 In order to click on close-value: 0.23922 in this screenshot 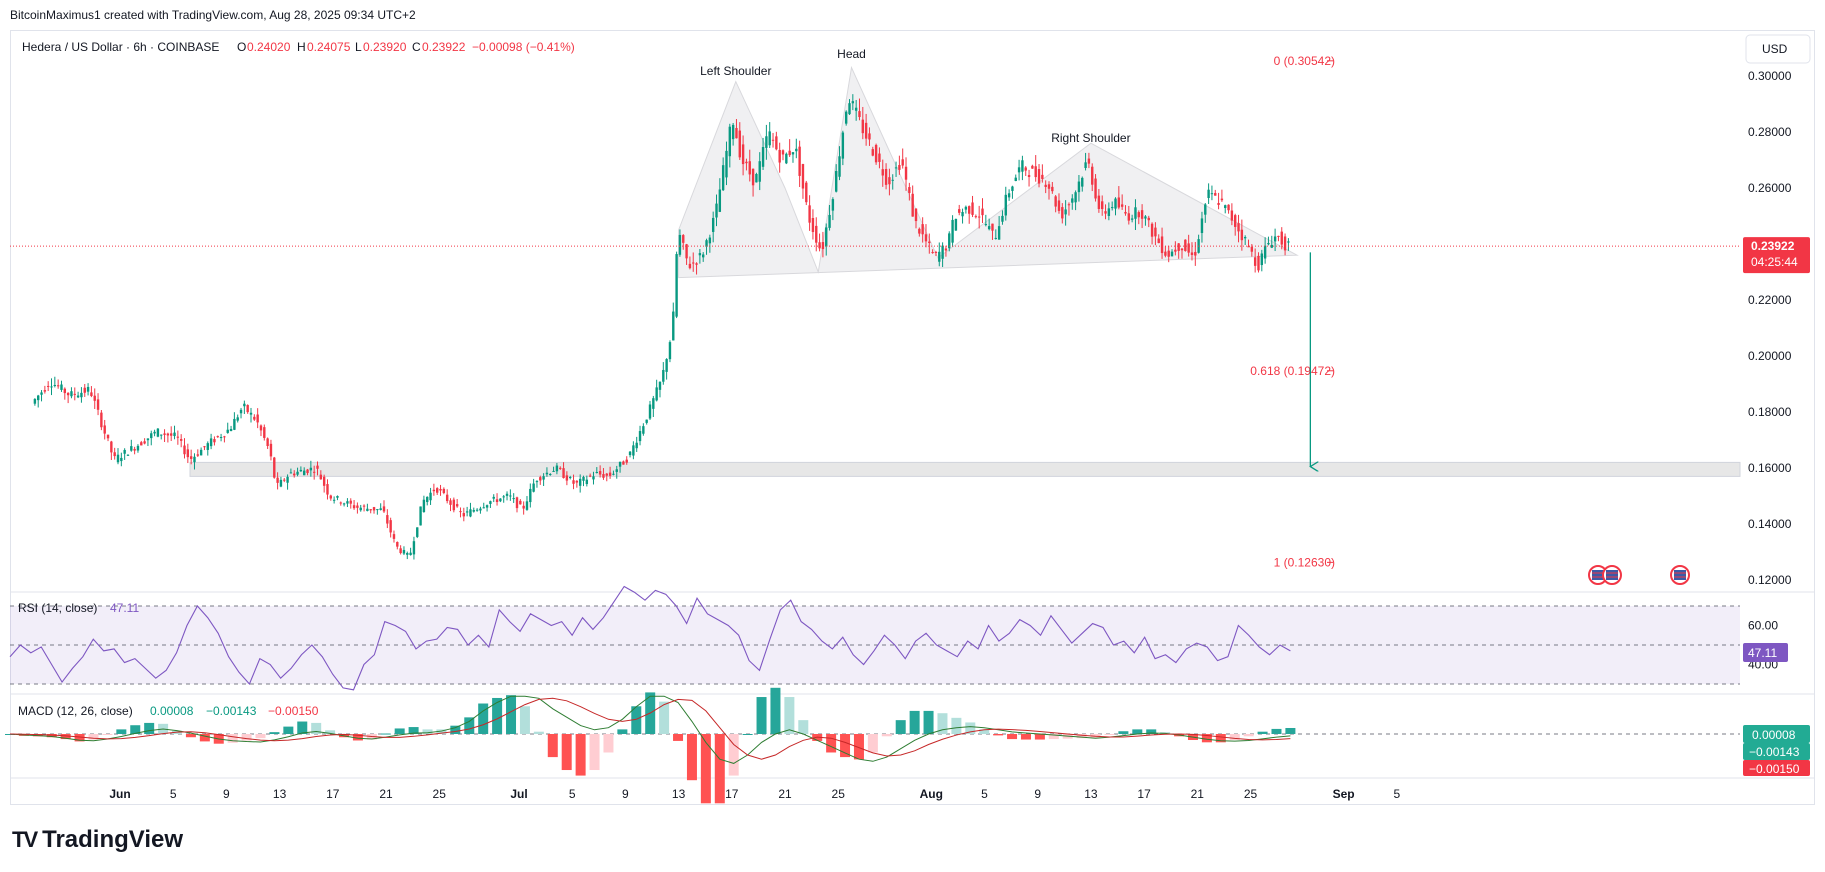, I will do `click(444, 47)`.